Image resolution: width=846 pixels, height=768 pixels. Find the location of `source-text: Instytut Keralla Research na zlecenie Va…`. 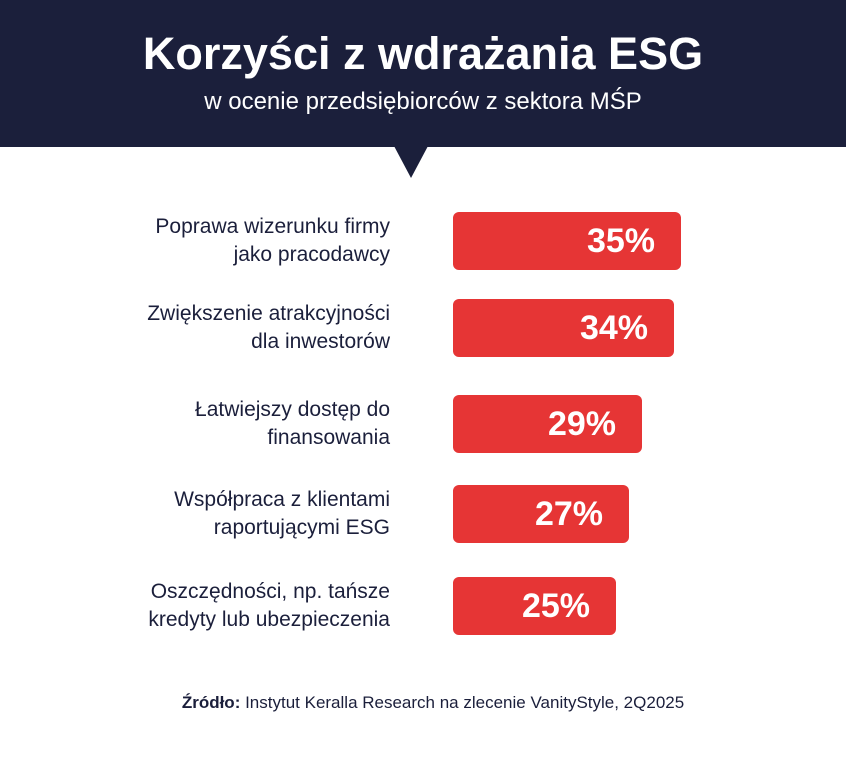

source-text: Instytut Keralla Research na zlecenie Va… is located at coordinates (462, 702).